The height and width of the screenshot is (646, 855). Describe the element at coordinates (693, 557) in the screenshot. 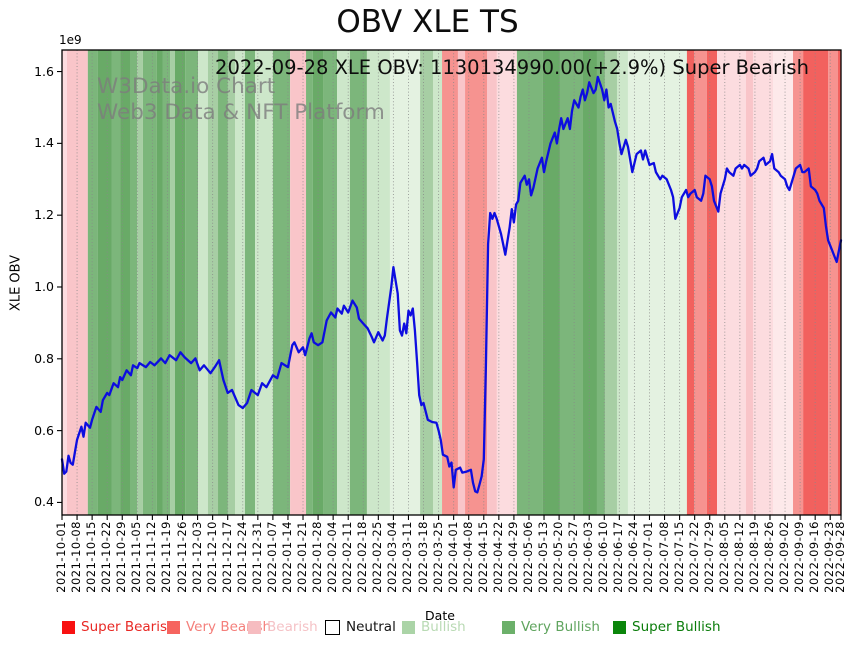

I see `x-tick-label: 2022-07-22` at that location.